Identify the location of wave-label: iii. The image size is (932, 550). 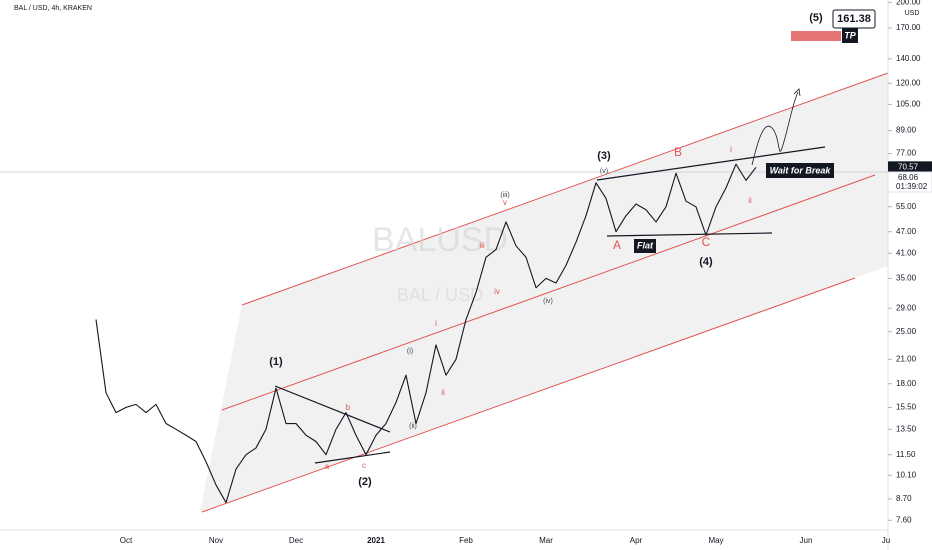
(482, 245).